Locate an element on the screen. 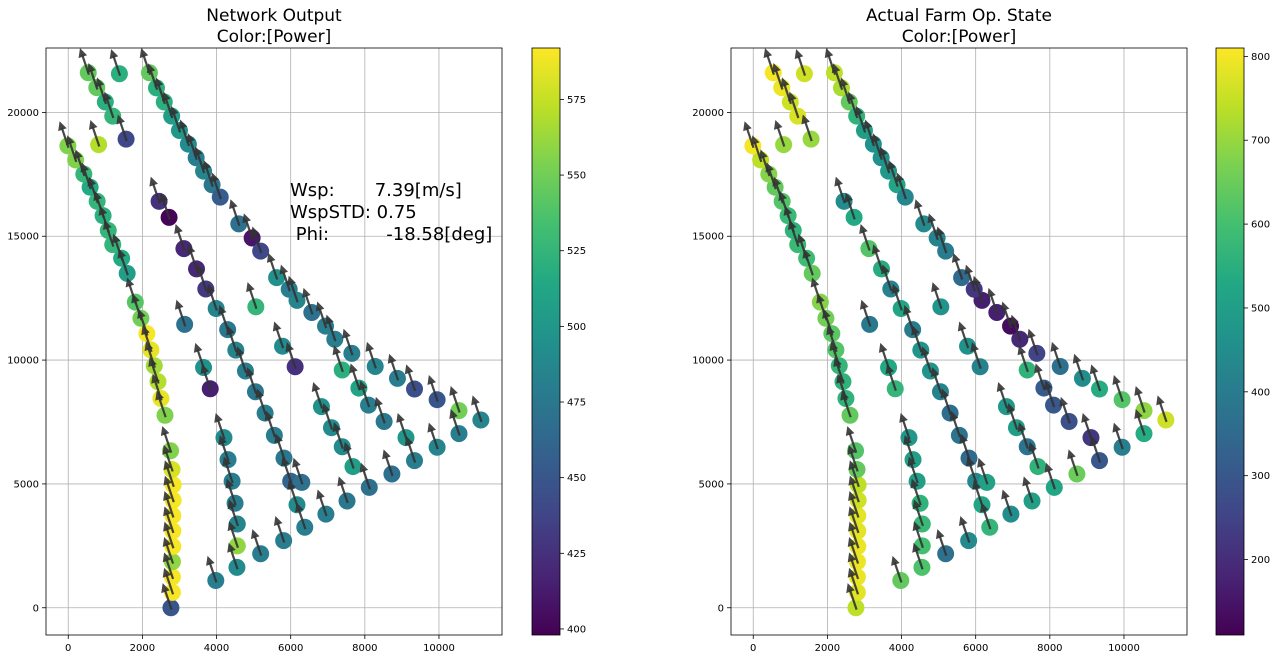 This screenshot has width=1278, height=659. x-tick-label: 0 is located at coordinates (68, 648).